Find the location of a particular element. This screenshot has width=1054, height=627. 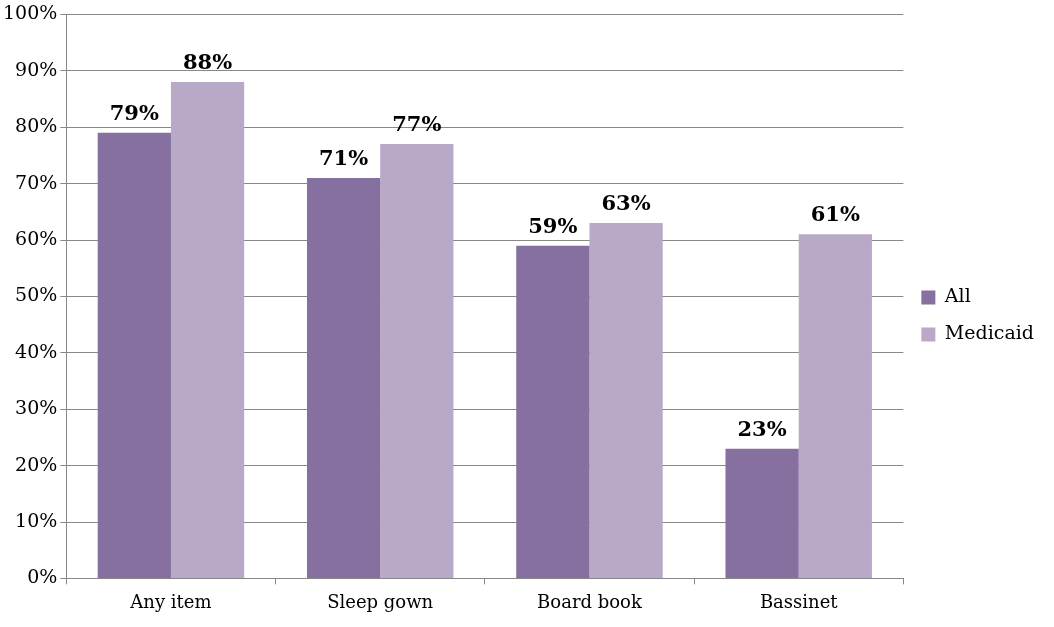

x-tick-label: Any item is located at coordinates (170, 601).